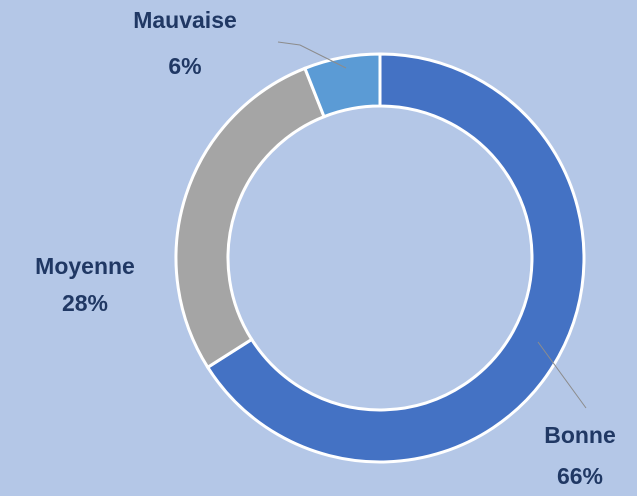 This screenshot has width=637, height=496. What do you see at coordinates (185, 20) in the screenshot?
I see `category-label: Mauvaise` at bounding box center [185, 20].